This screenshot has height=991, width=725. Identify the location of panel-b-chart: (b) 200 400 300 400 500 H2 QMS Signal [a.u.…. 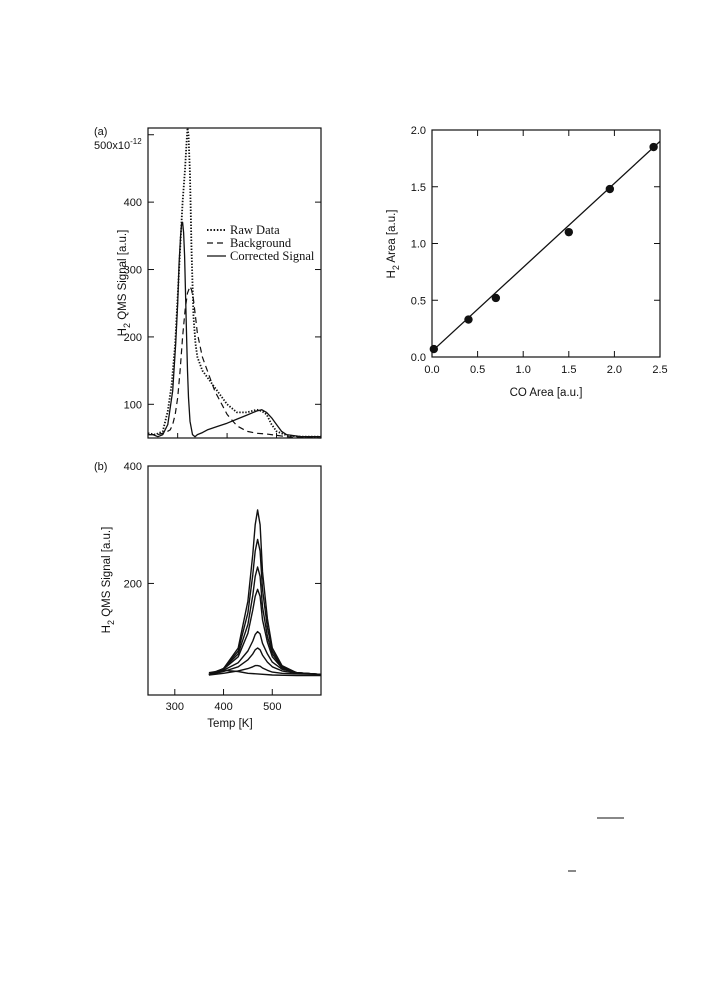
(208, 595).